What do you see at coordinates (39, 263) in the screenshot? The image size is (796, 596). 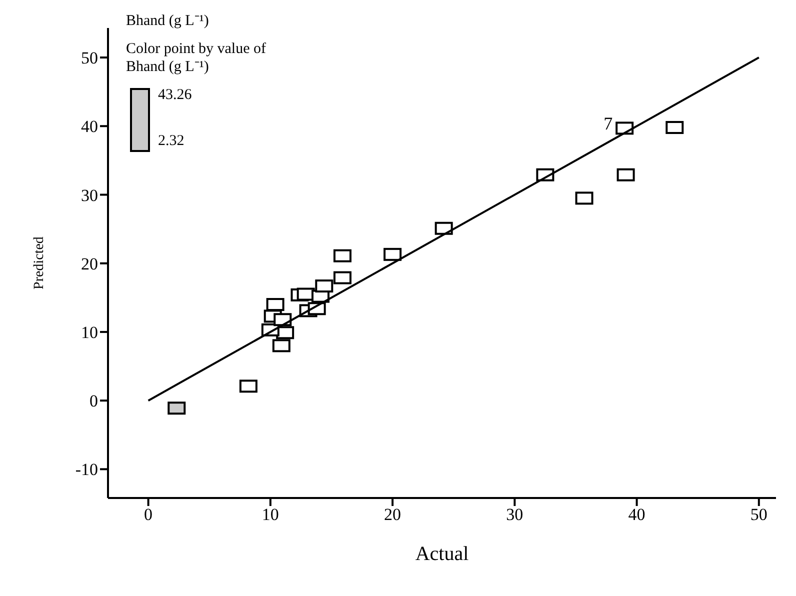 I see `y-axis-title: Predicted` at bounding box center [39, 263].